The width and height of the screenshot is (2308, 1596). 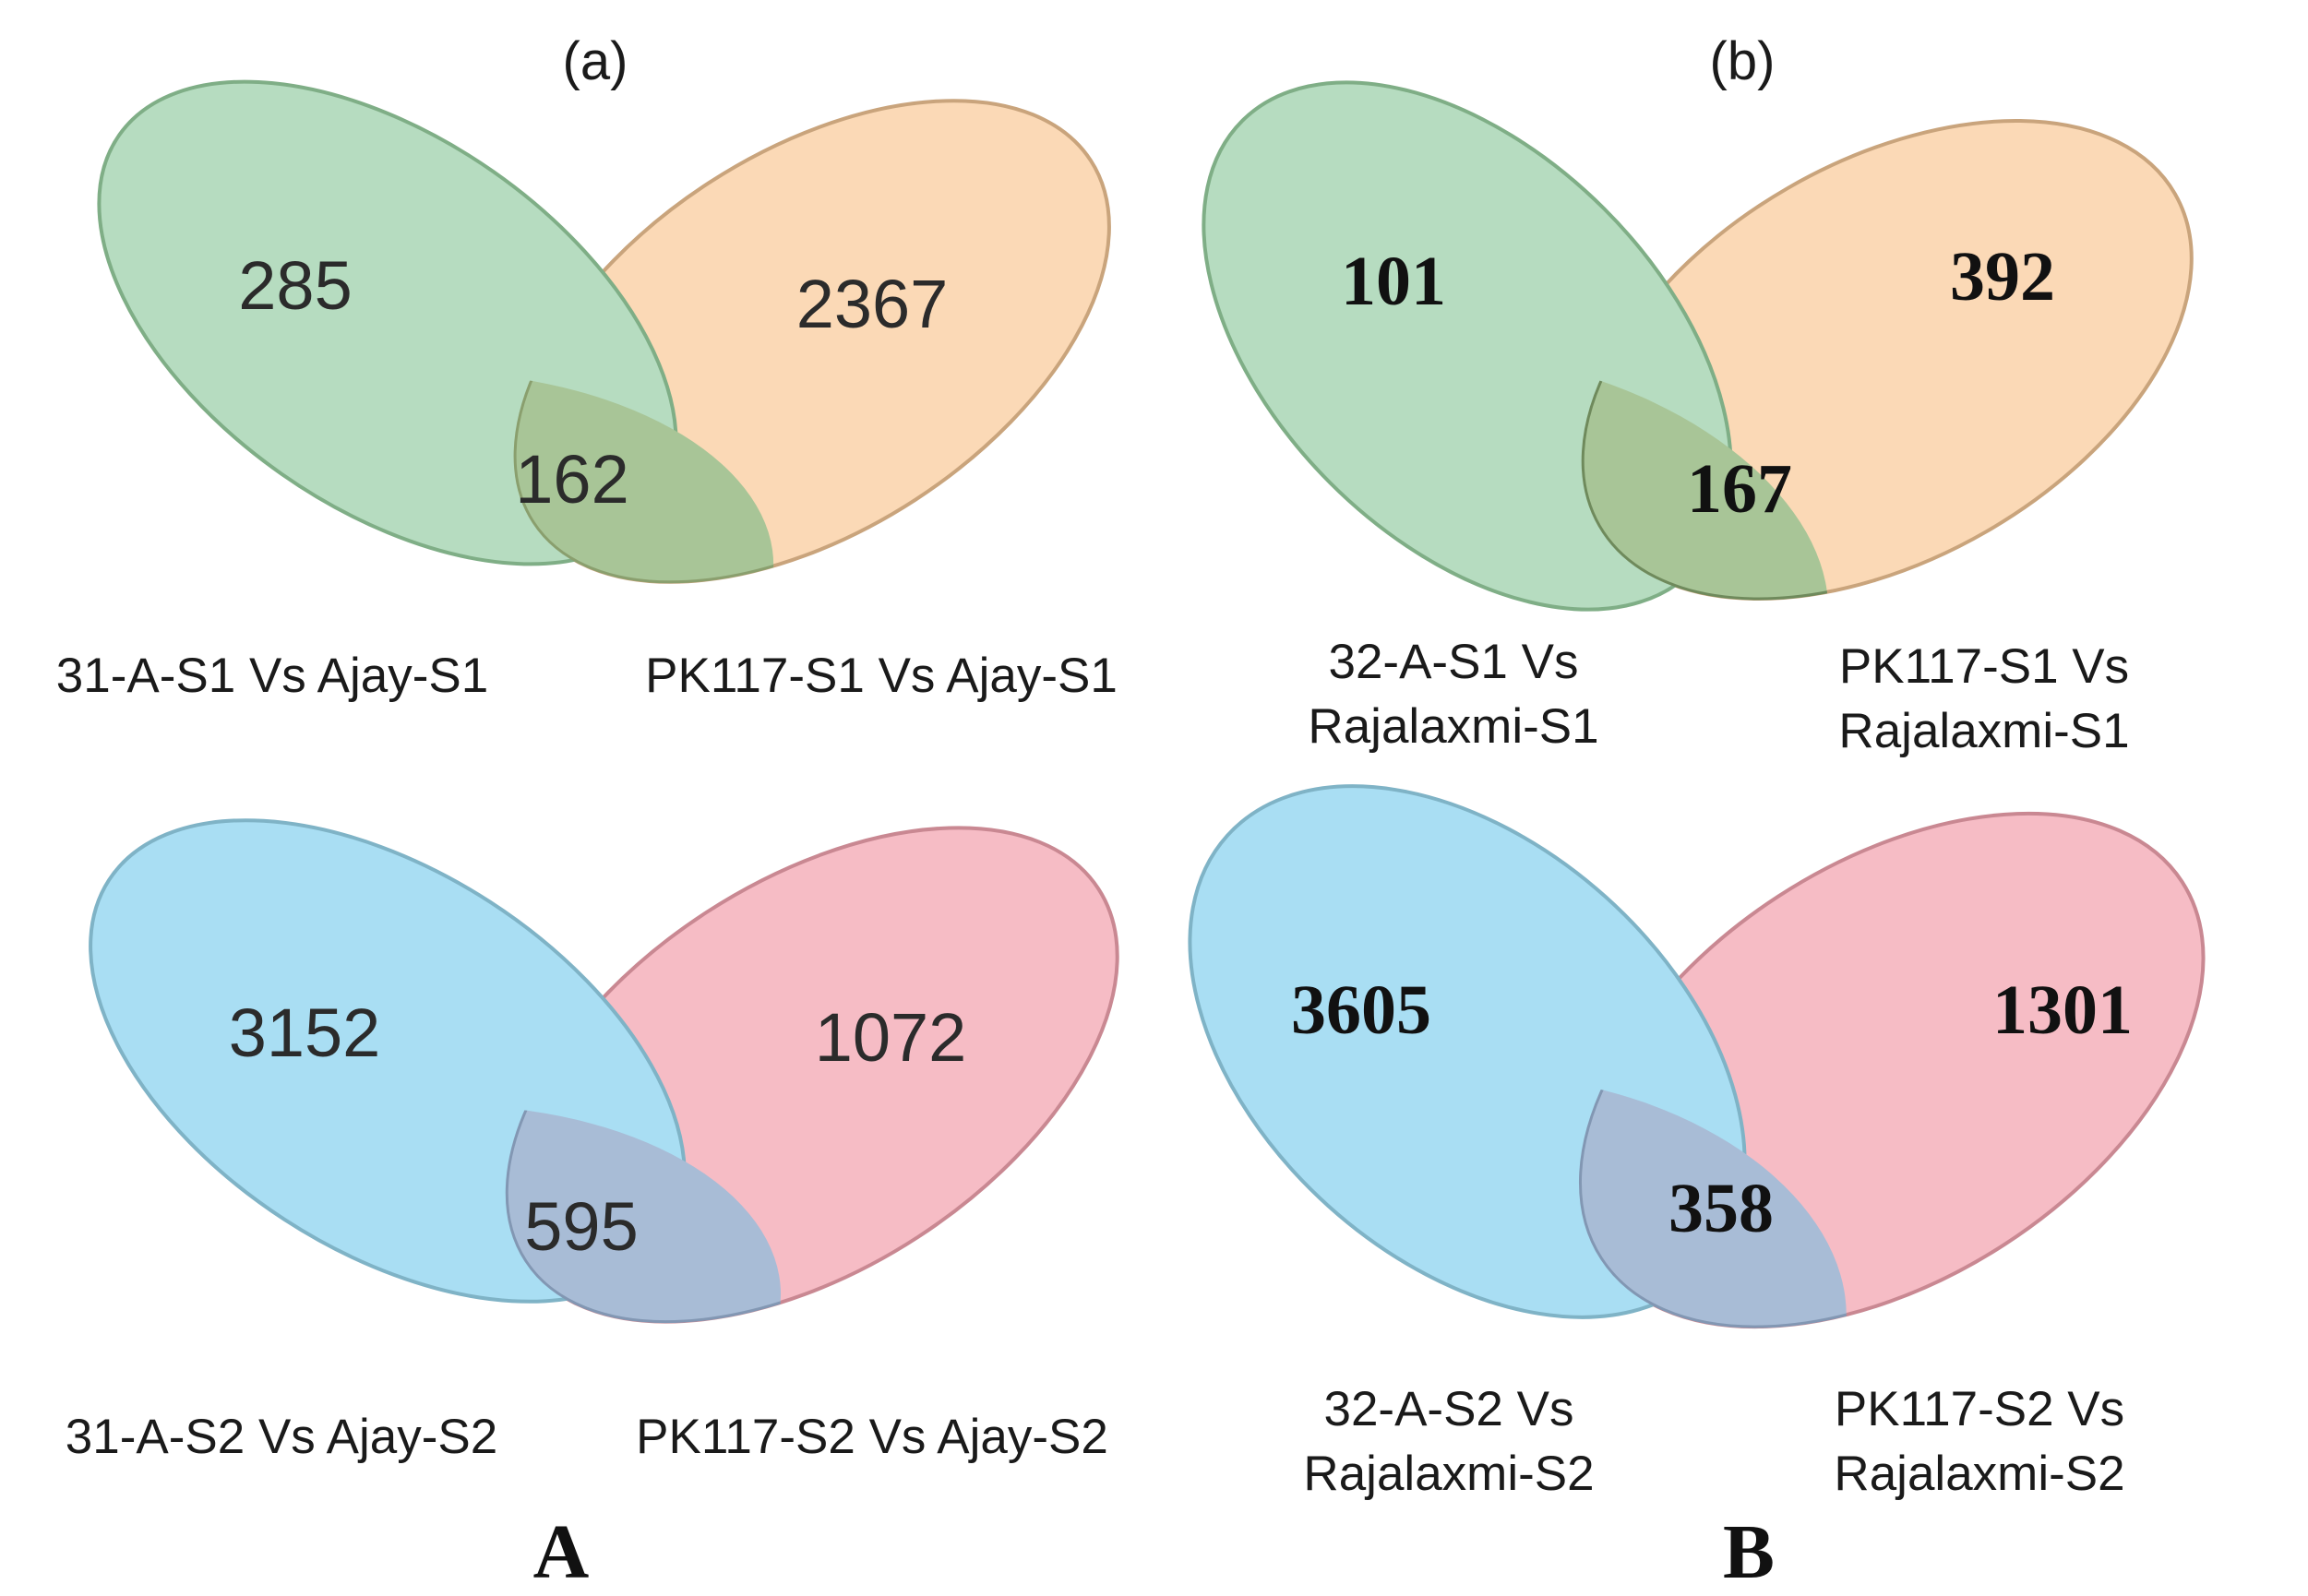 I want to click on venn-b-s1-overlap, so click(x=1728, y=444).